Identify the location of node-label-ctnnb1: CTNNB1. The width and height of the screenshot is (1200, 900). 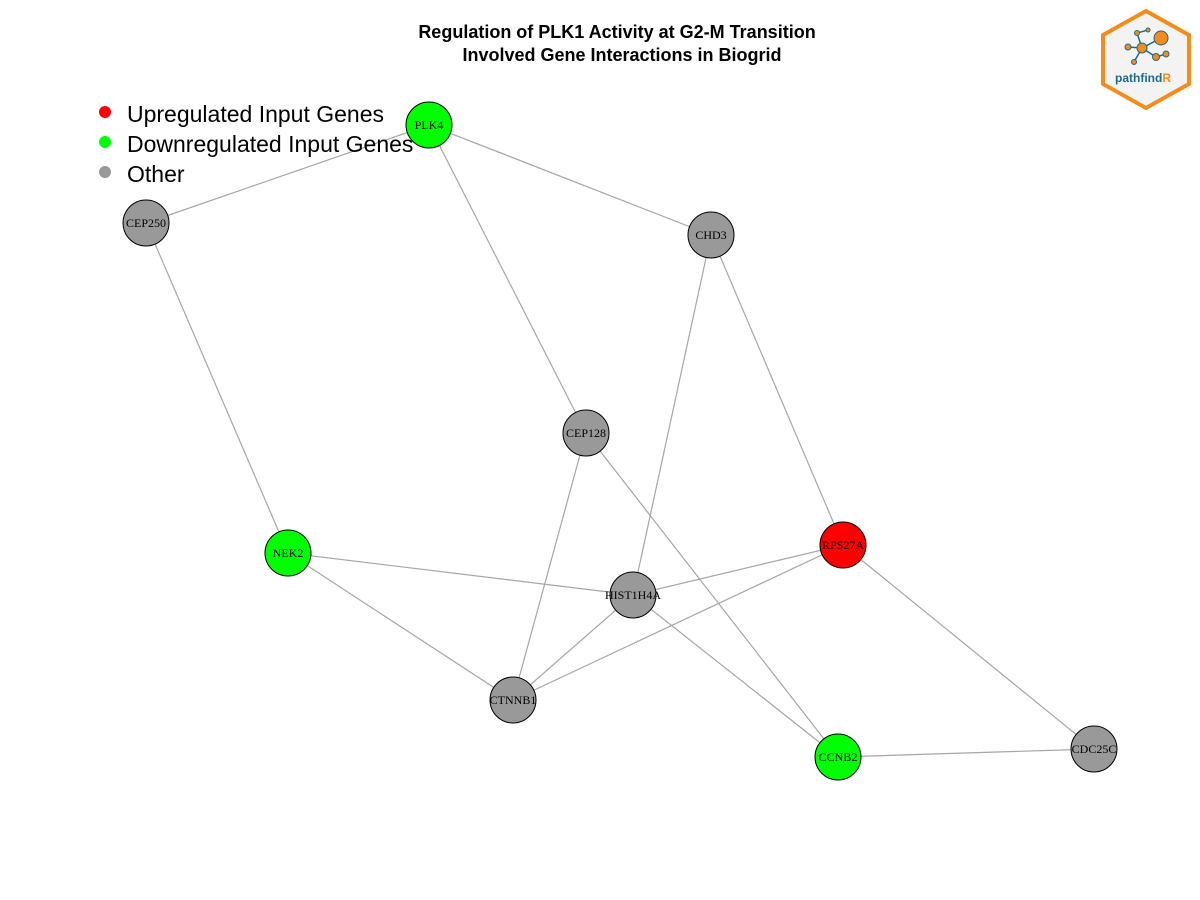
(513, 700).